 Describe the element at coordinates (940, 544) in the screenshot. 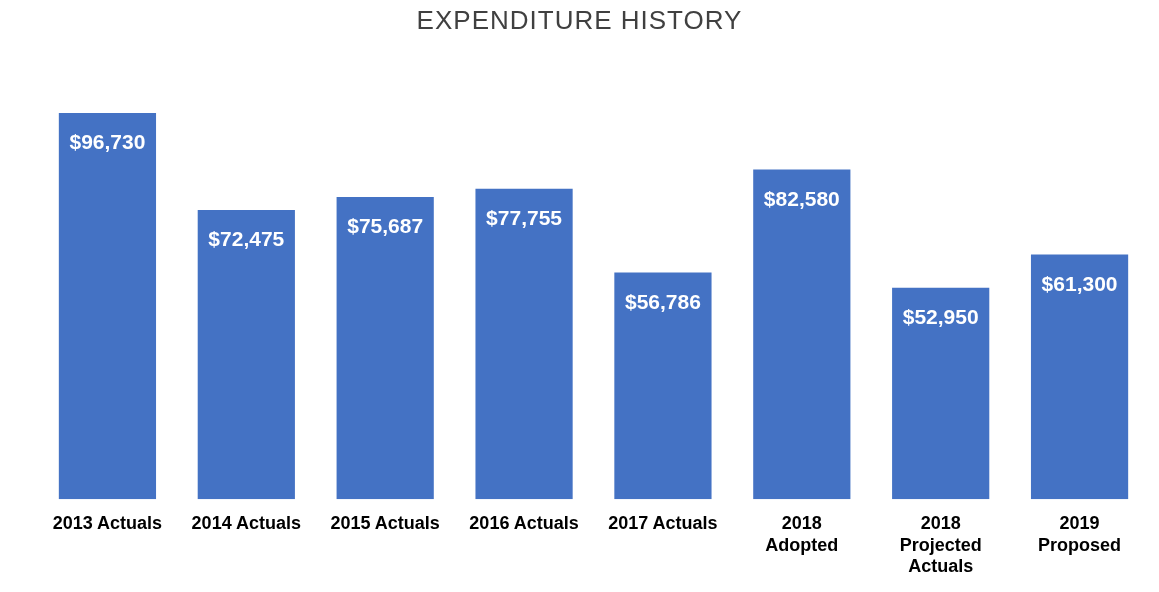

I see `x-tick-label: 2018 Projected Actuals` at that location.